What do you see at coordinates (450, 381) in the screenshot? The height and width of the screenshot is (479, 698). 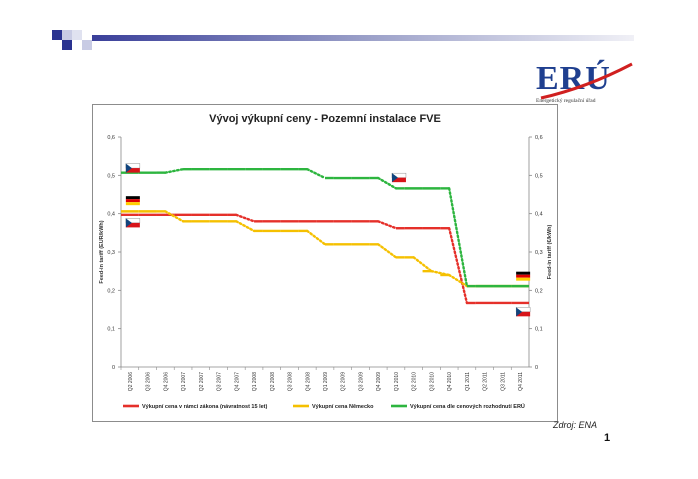 I see `x-tick-label: Q4 2010` at bounding box center [450, 381].